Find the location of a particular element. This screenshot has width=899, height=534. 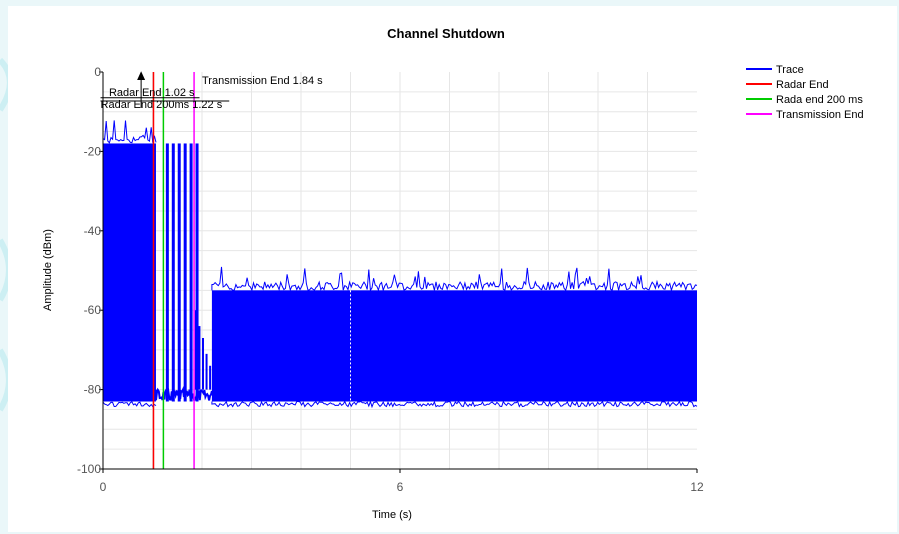

annotation-radar-end-200ms: Radar End 200ms 1.22 s is located at coordinates (162, 105).